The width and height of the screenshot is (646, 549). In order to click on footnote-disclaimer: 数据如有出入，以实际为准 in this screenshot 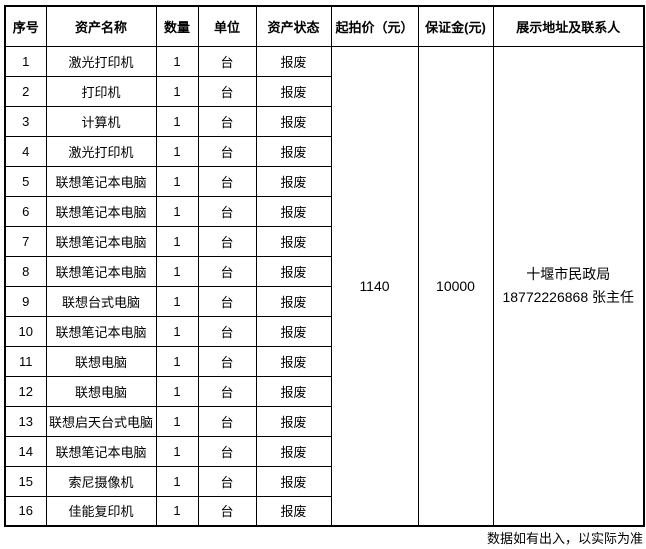, I will do `click(564, 538)`.